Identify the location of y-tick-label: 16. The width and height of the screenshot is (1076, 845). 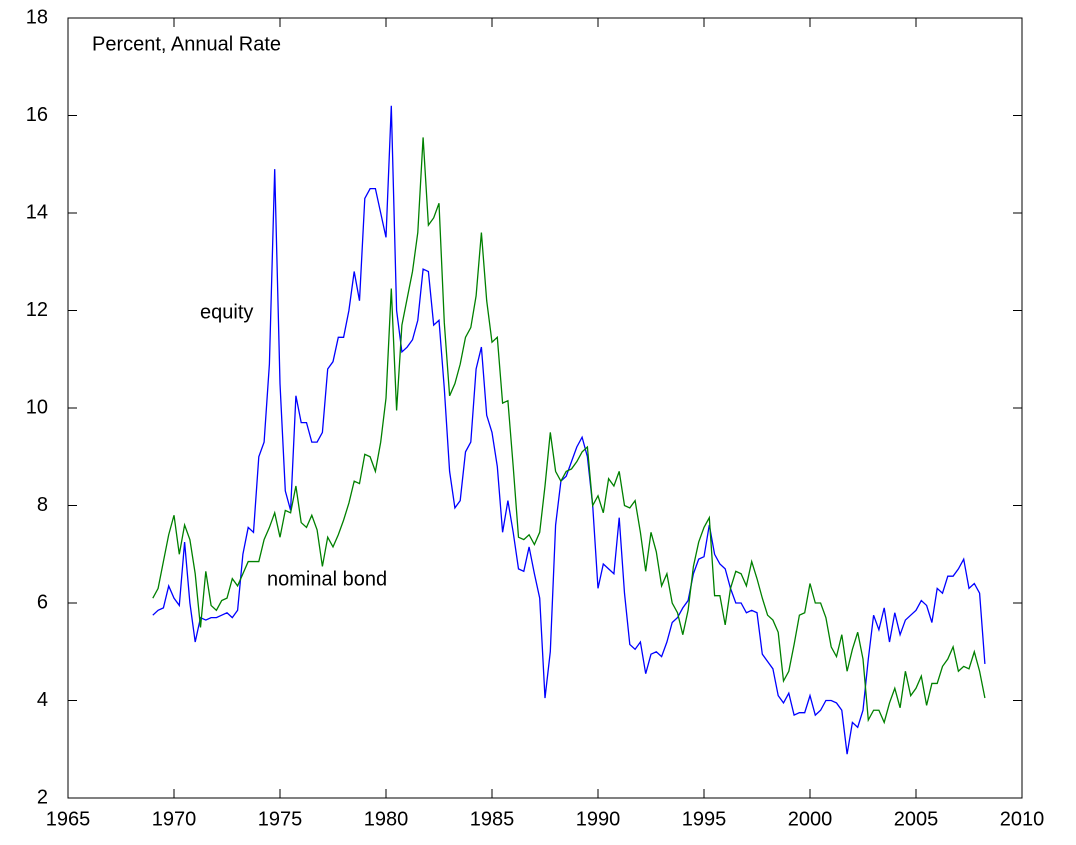
(37, 115).